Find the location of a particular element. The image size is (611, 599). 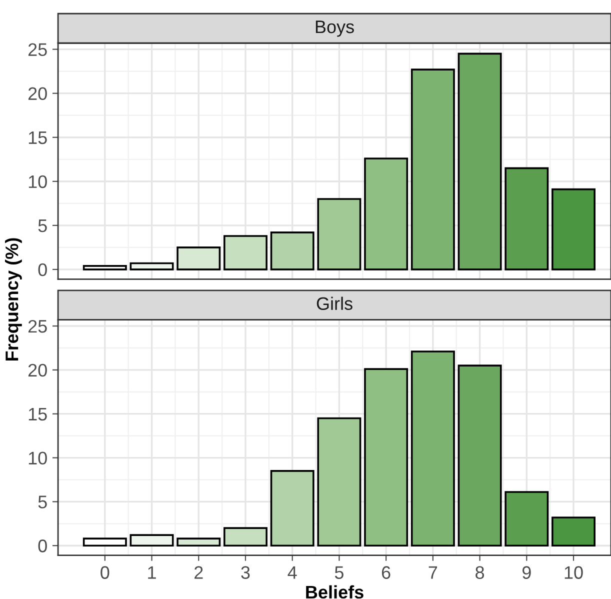

x-tick-label: 9 is located at coordinates (526, 572).